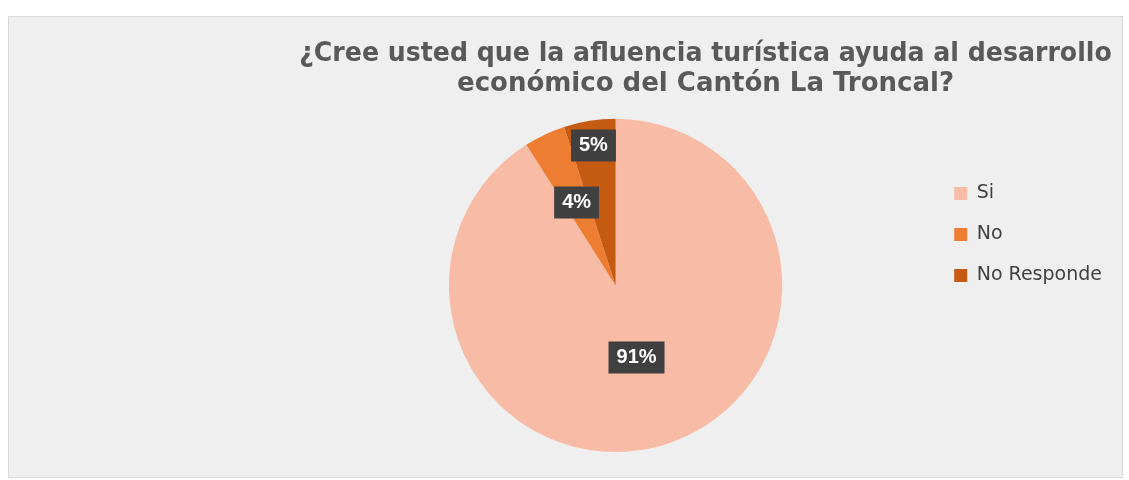 This screenshot has width=1129, height=480. Describe the element at coordinates (636, 355) in the screenshot. I see `data-label: 91%` at that location.